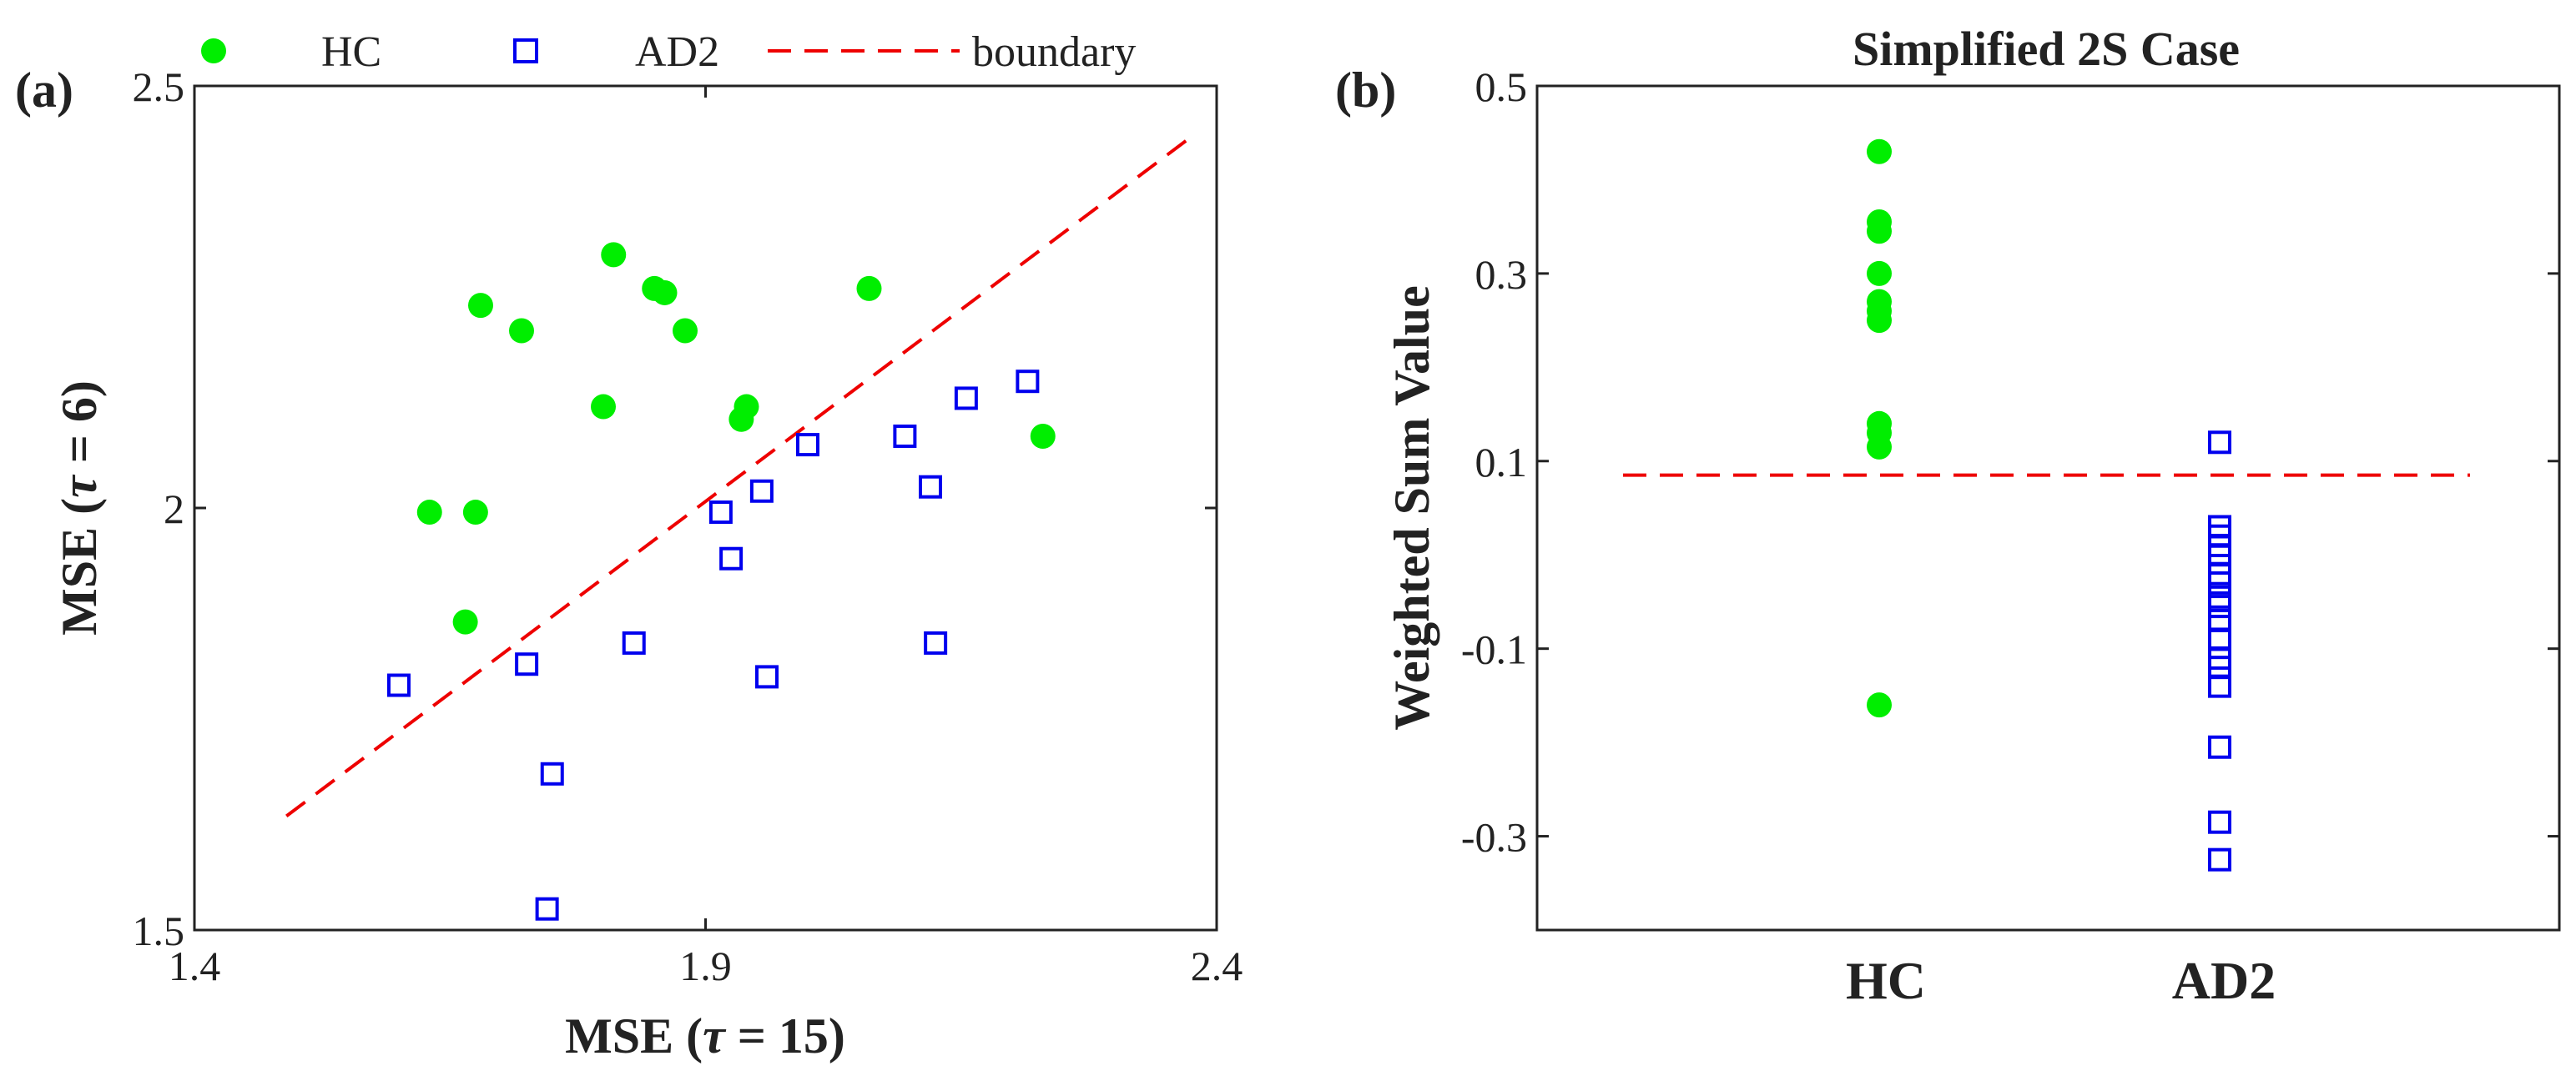 Image resolution: width=2576 pixels, height=1071 pixels. I want to click on y-tick-label-a: 1.5, so click(159, 931).